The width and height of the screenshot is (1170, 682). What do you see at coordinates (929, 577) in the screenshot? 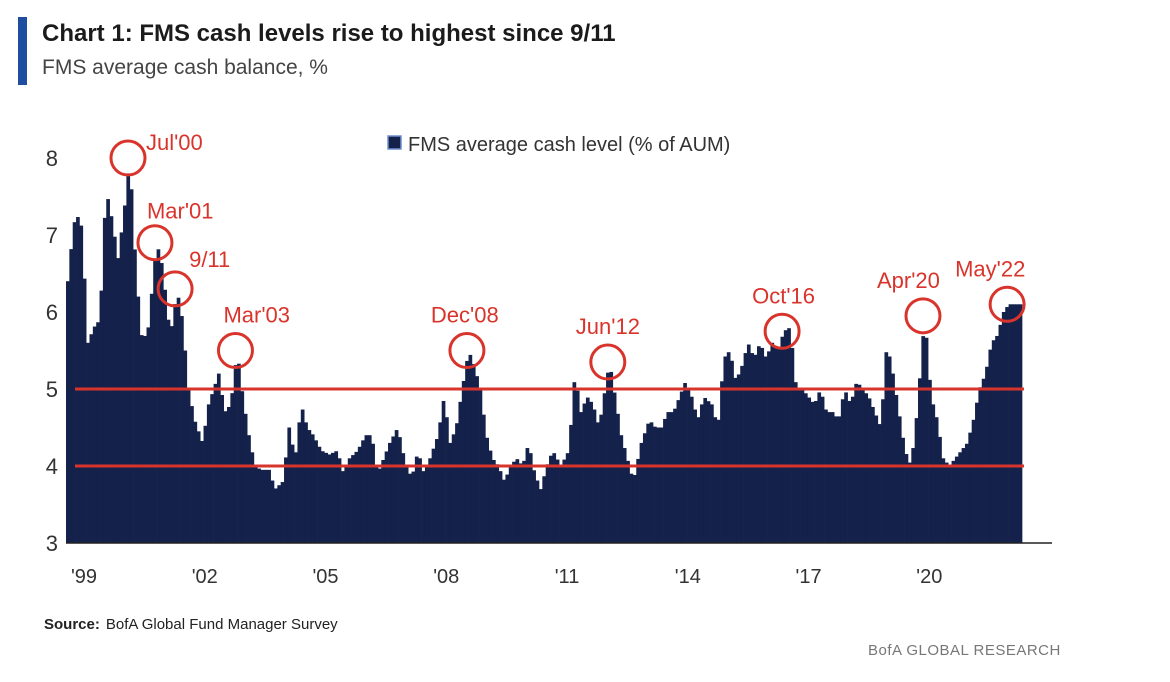
I see `x-tick-label: '20` at bounding box center [929, 577].